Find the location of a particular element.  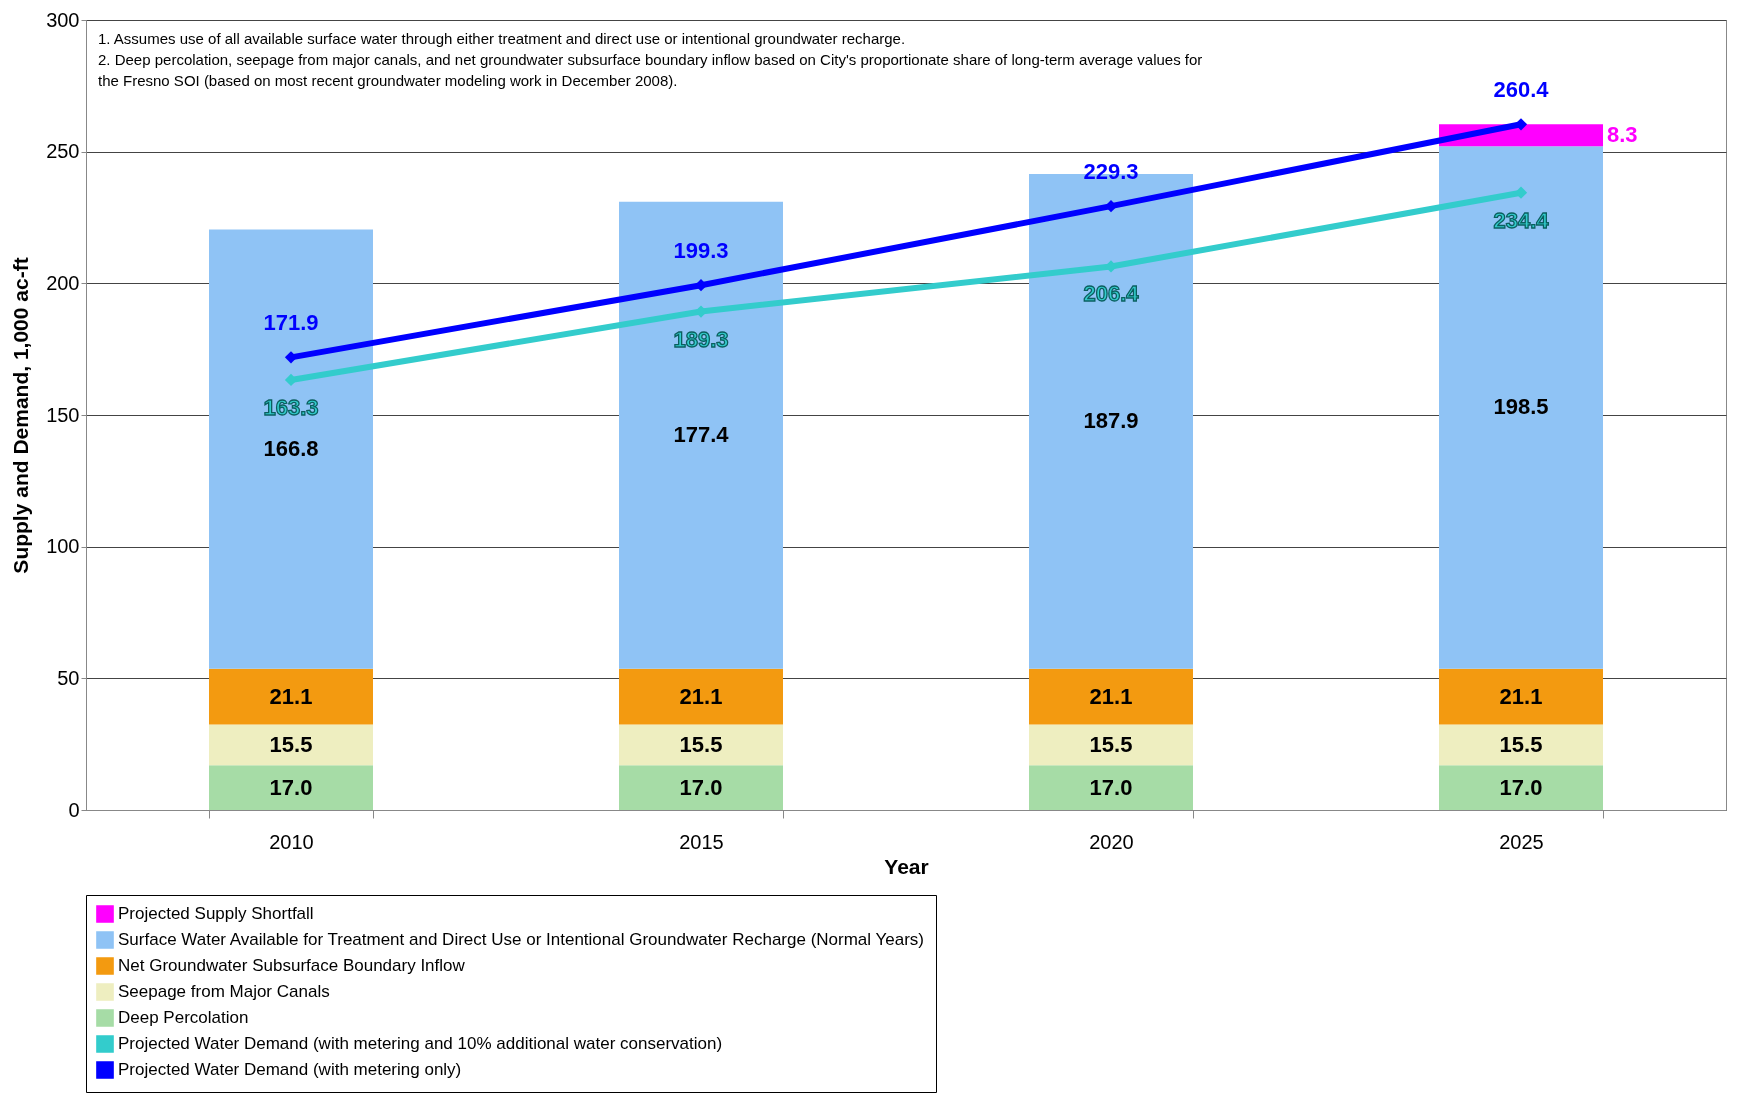

x-axis-title: Year is located at coordinates (906, 866).